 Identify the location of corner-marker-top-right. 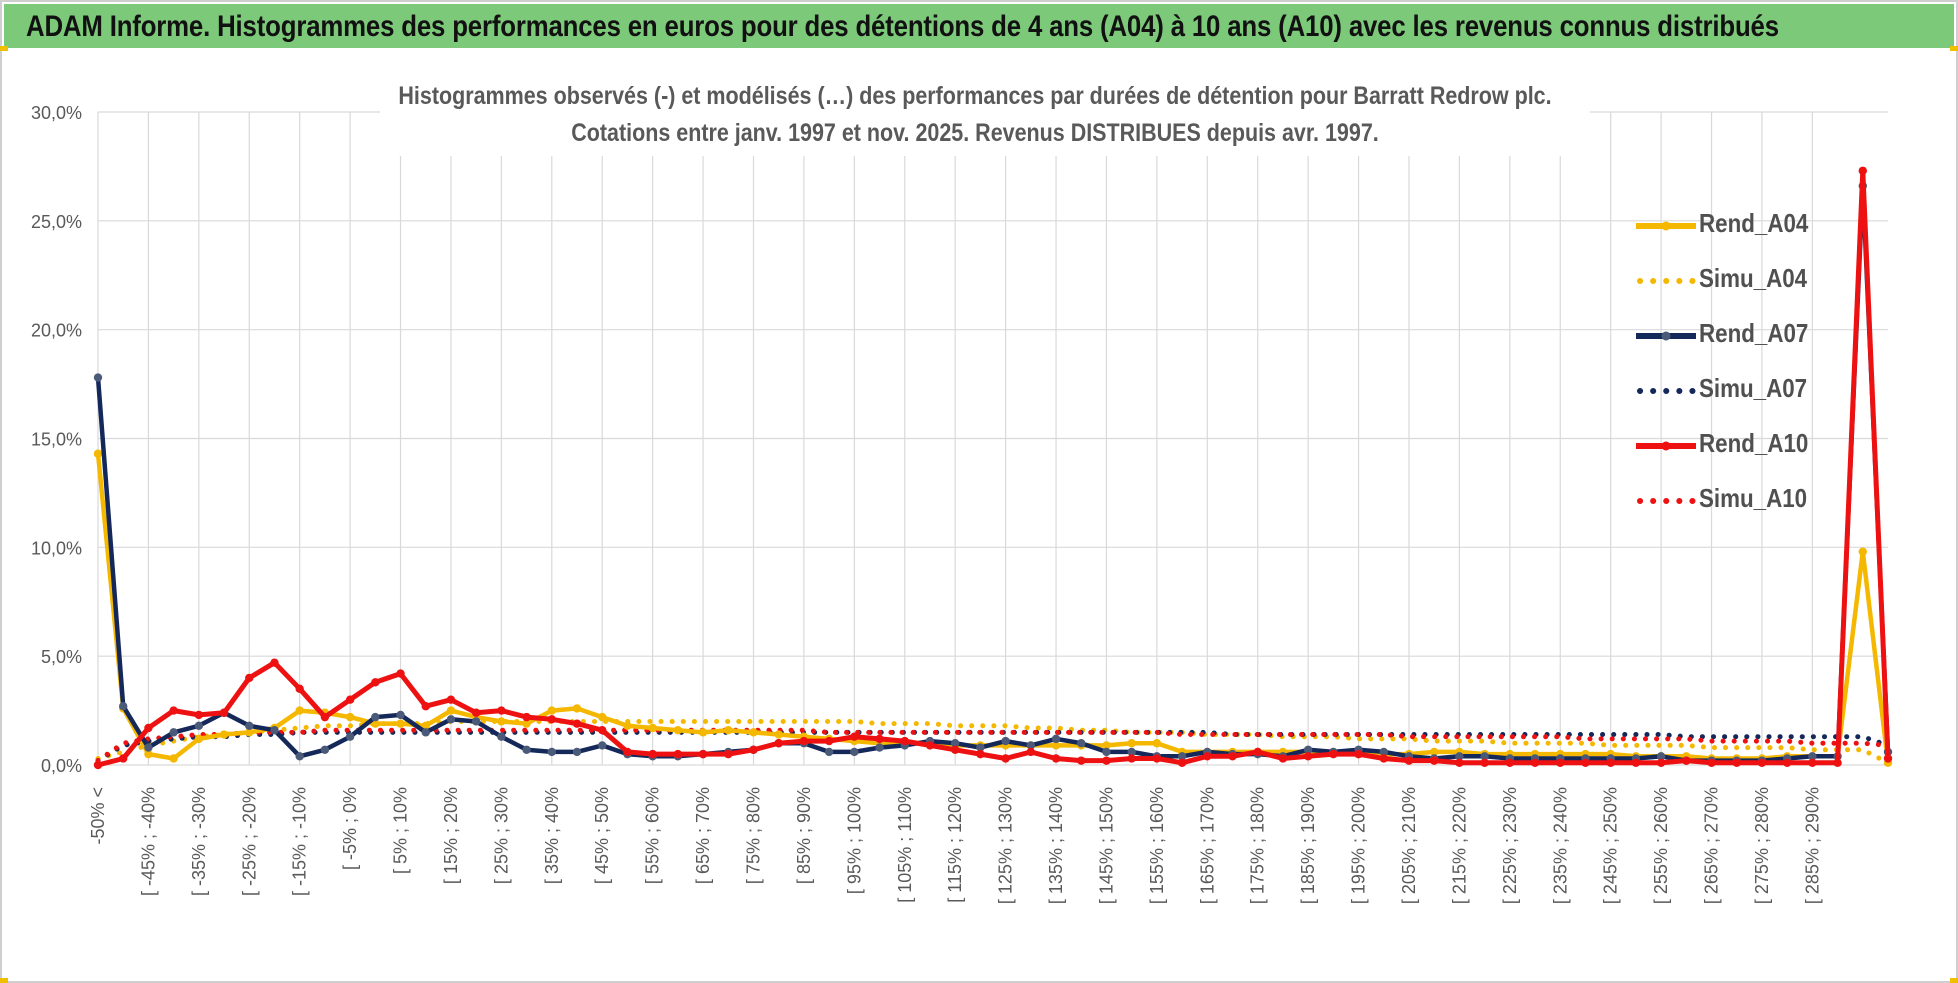
(1954, 48).